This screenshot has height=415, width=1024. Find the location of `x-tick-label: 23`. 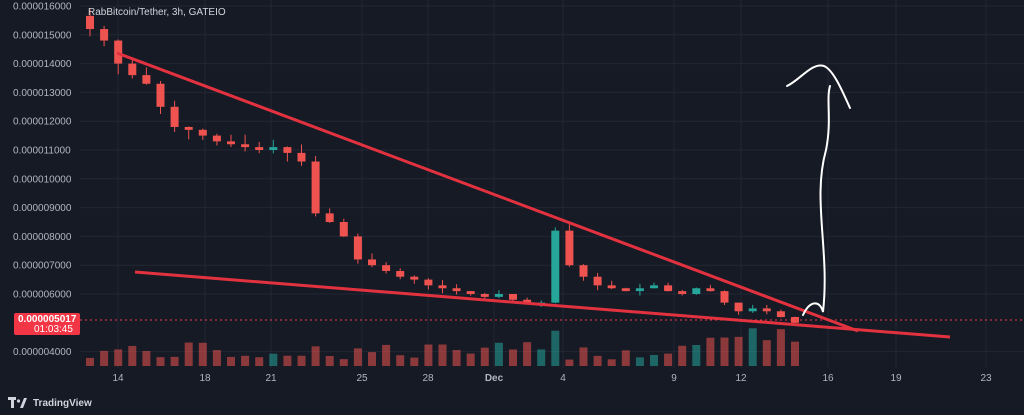

x-tick-label: 23 is located at coordinates (986, 378).